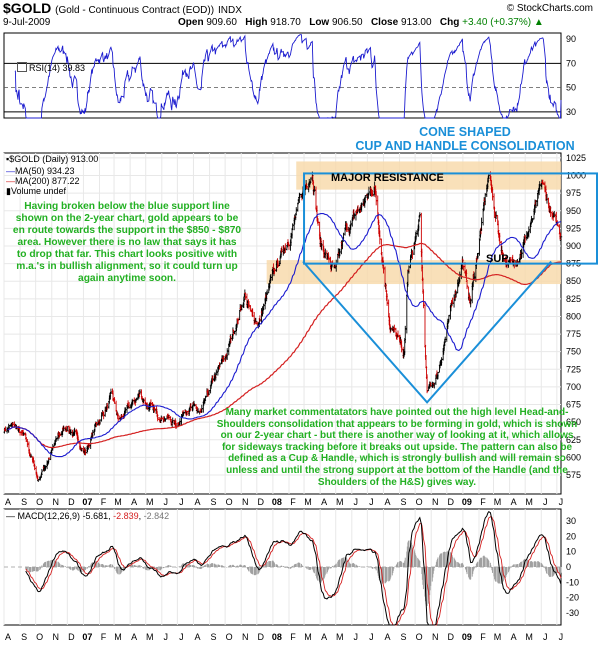 The height and width of the screenshot is (647, 599). I want to click on open-label: Open, so click(191, 22).